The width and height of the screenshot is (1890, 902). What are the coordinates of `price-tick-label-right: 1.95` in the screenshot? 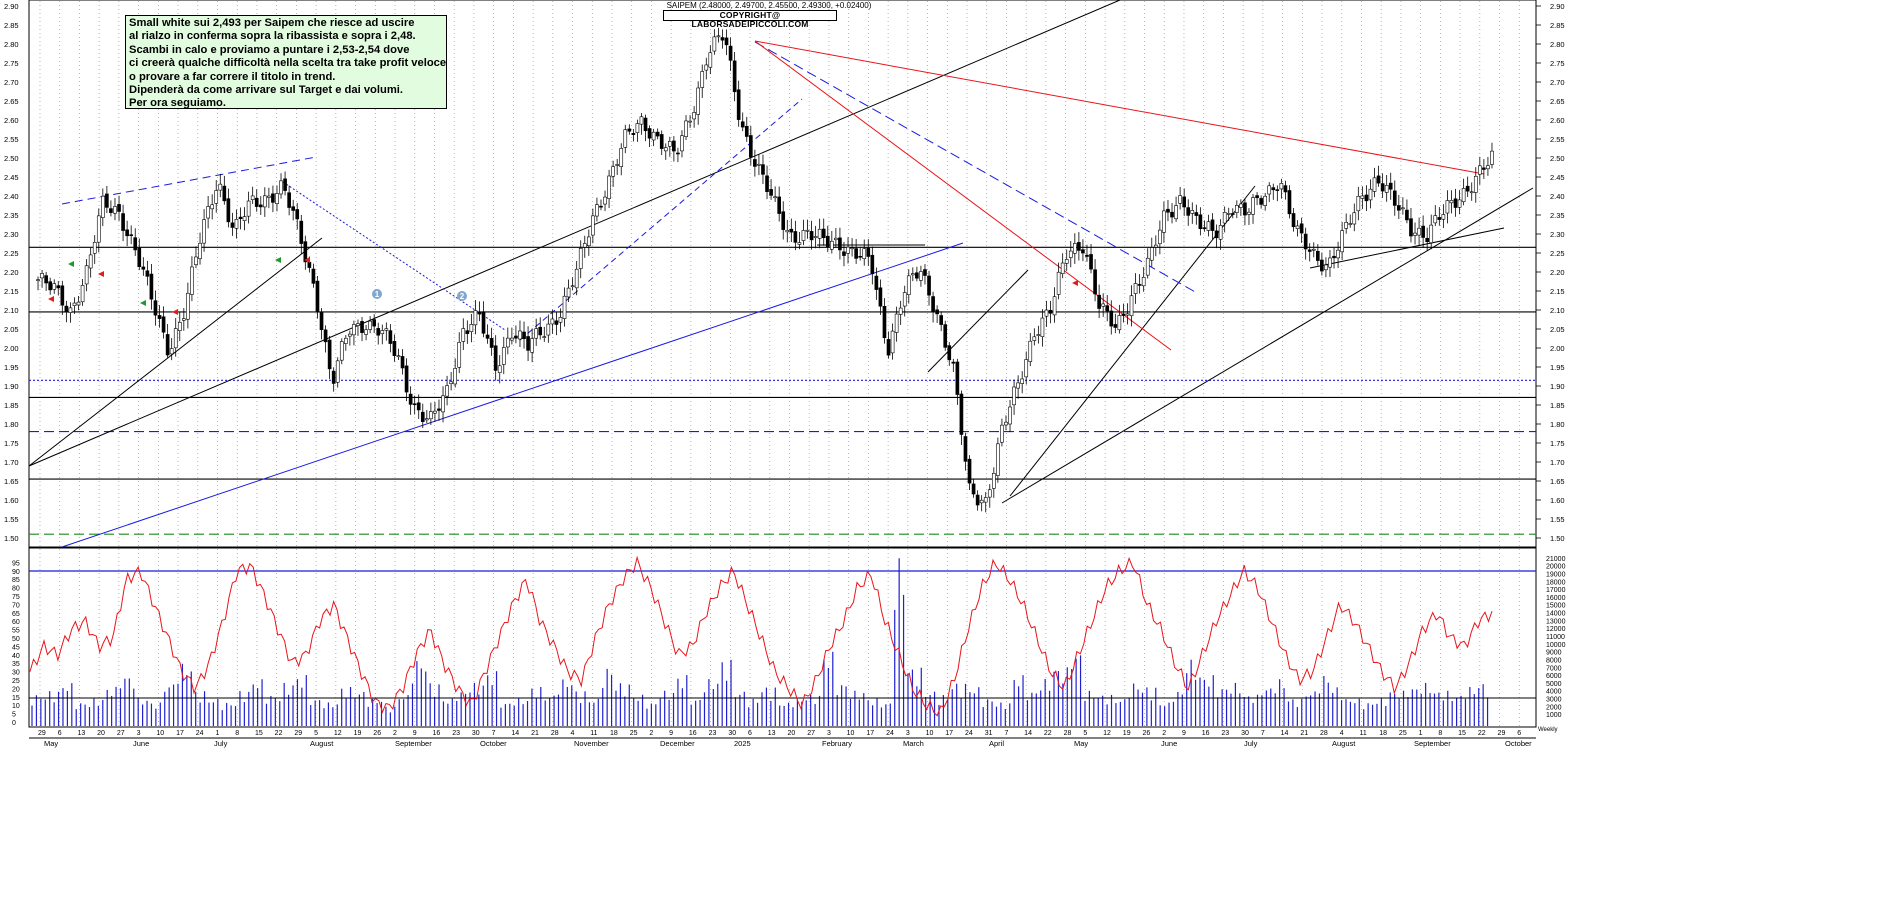 It's located at (1557, 367).